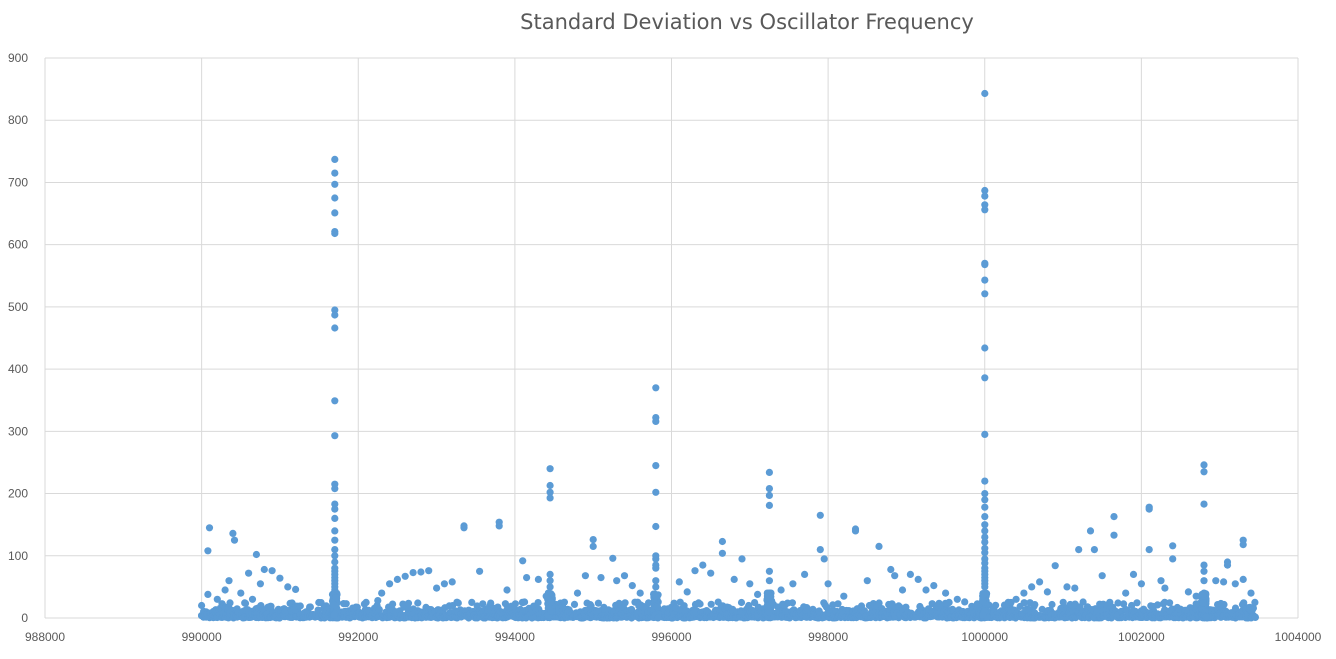 The image size is (1336, 659). Describe the element at coordinates (18, 120) in the screenshot. I see `y-tick-label: 800` at that location.